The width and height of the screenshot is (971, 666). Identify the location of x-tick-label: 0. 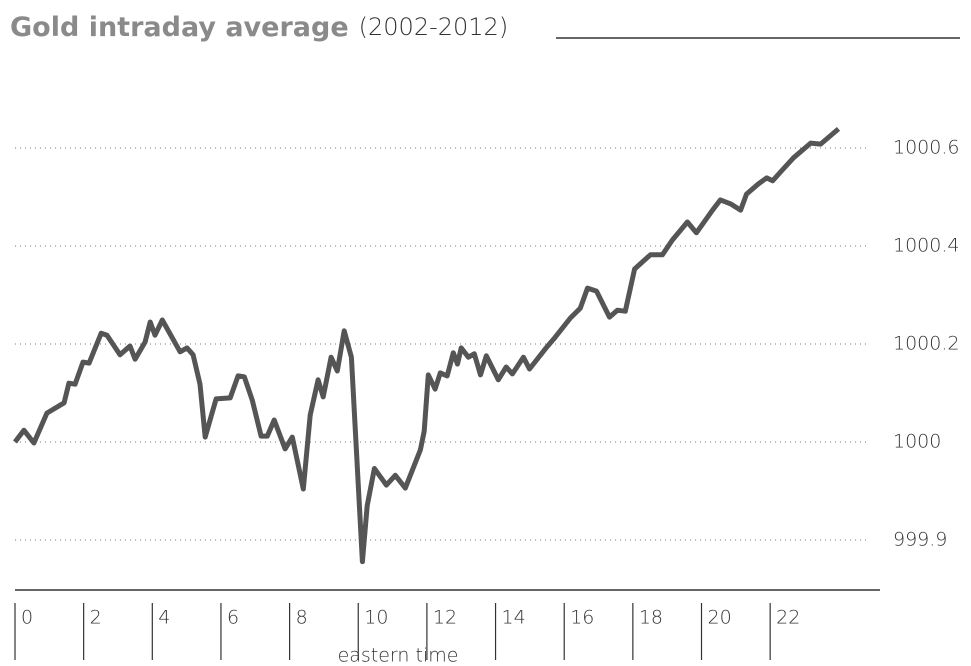
(27, 618).